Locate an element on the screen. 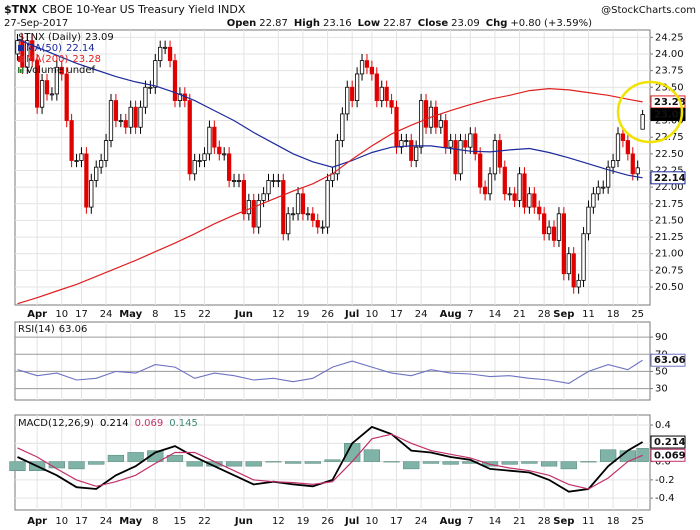 This screenshot has width=700, height=530. legend-value: 0.145 is located at coordinates (183, 423).